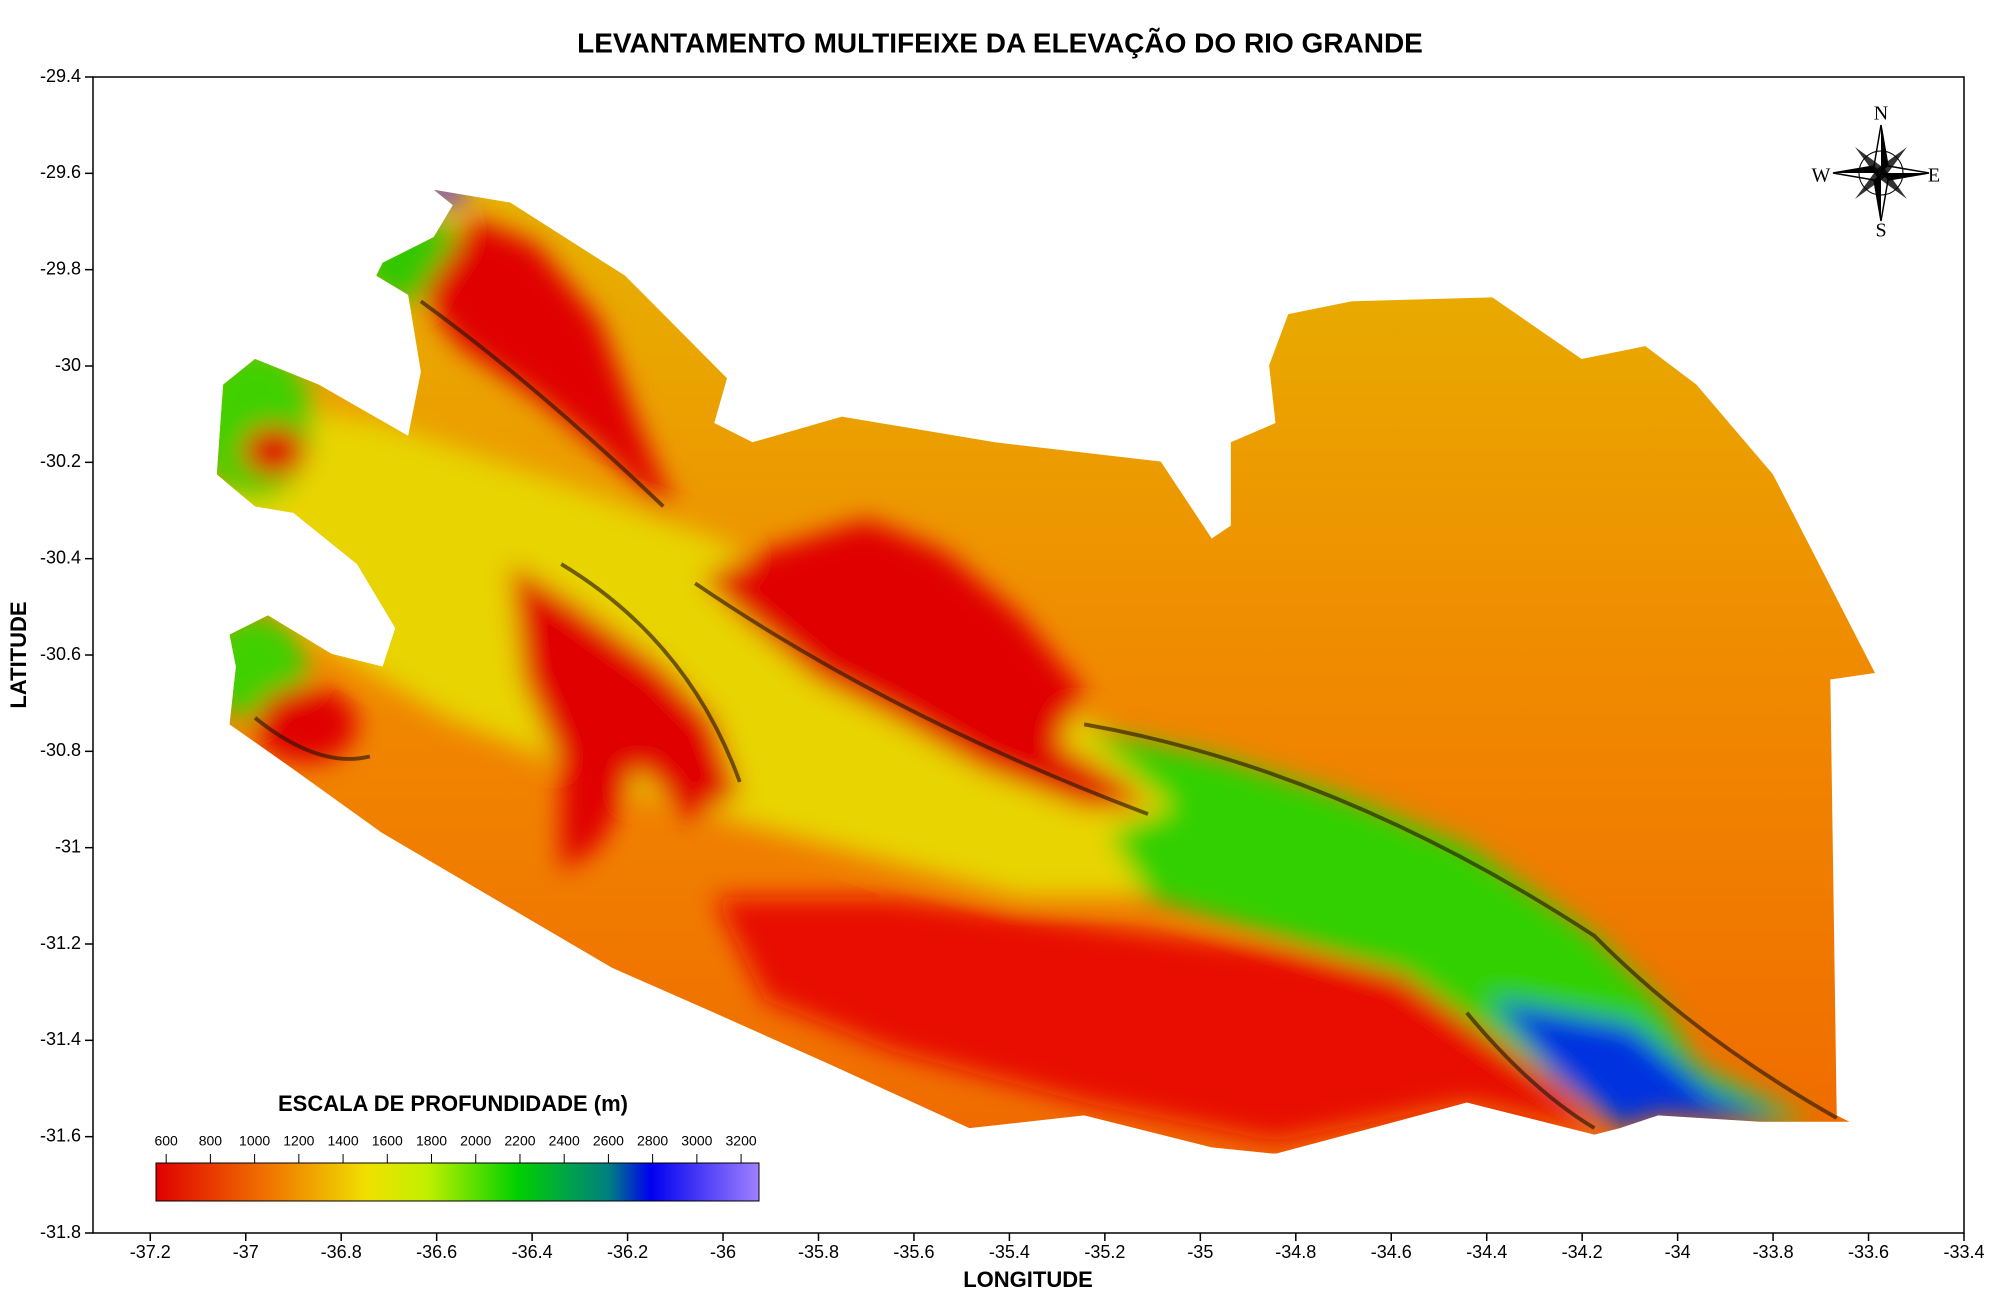 The image size is (2000, 1305). What do you see at coordinates (532, 1252) in the screenshot?
I see `x-tick-label: -36.4` at bounding box center [532, 1252].